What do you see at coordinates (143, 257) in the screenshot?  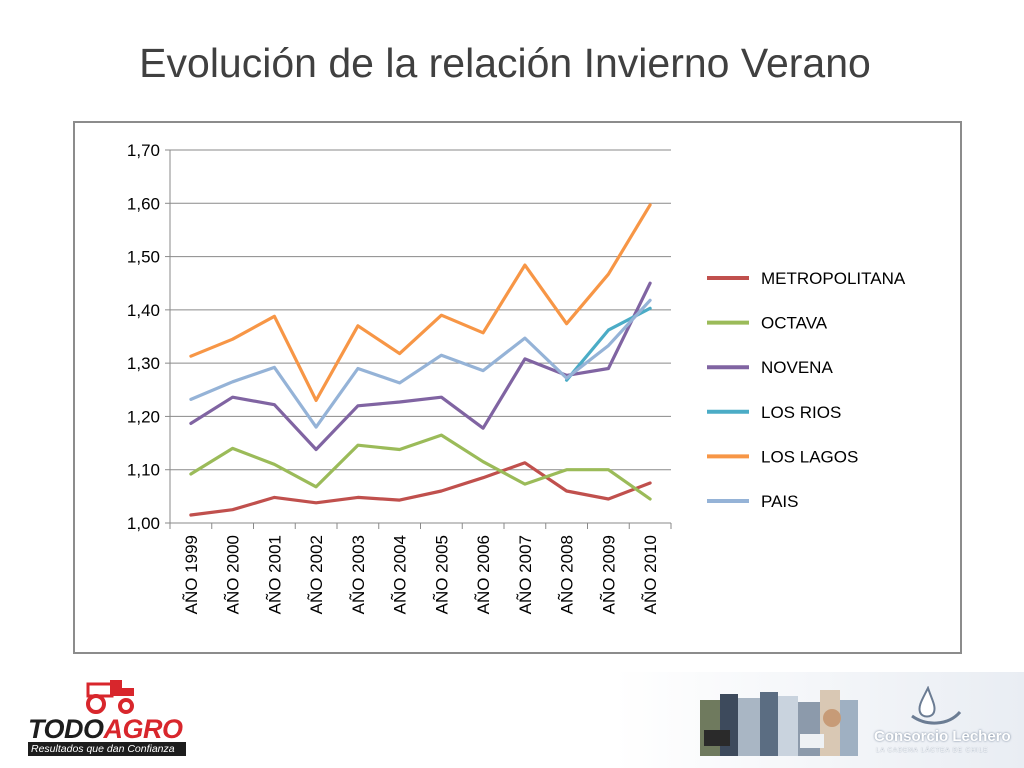 I see `y-tick-label: 1,50` at bounding box center [143, 257].